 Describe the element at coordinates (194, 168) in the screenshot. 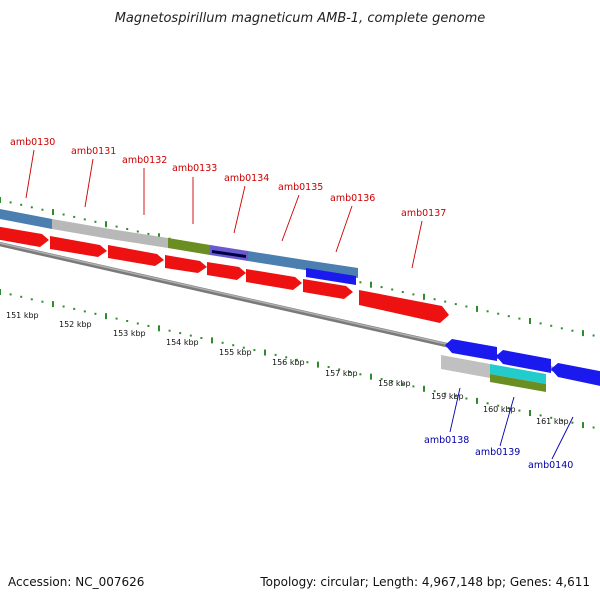

I see `gene-label-amb0133: amb0133` at that location.